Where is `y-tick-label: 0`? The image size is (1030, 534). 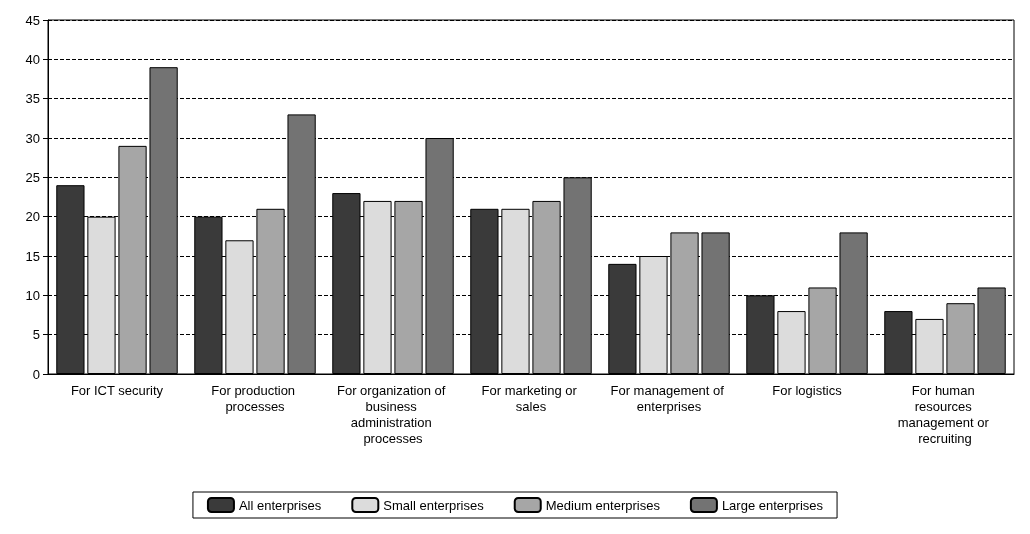
y-tick-label: 0 is located at coordinates (36, 374).